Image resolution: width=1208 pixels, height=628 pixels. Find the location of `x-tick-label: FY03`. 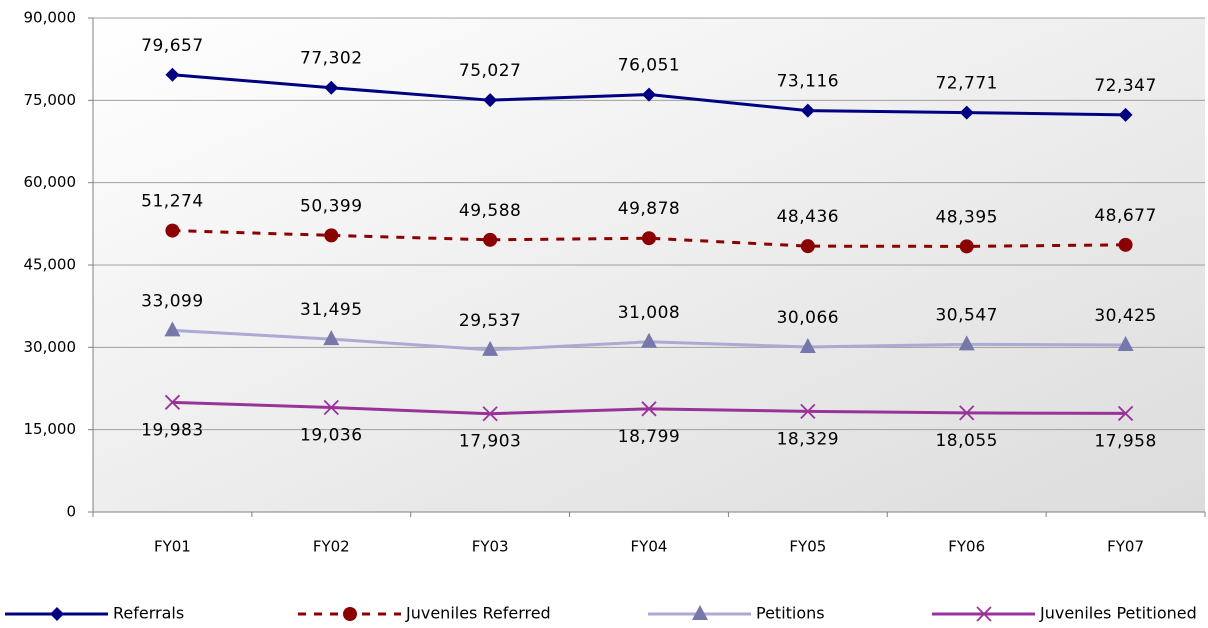

x-tick-label: FY03 is located at coordinates (490, 547).